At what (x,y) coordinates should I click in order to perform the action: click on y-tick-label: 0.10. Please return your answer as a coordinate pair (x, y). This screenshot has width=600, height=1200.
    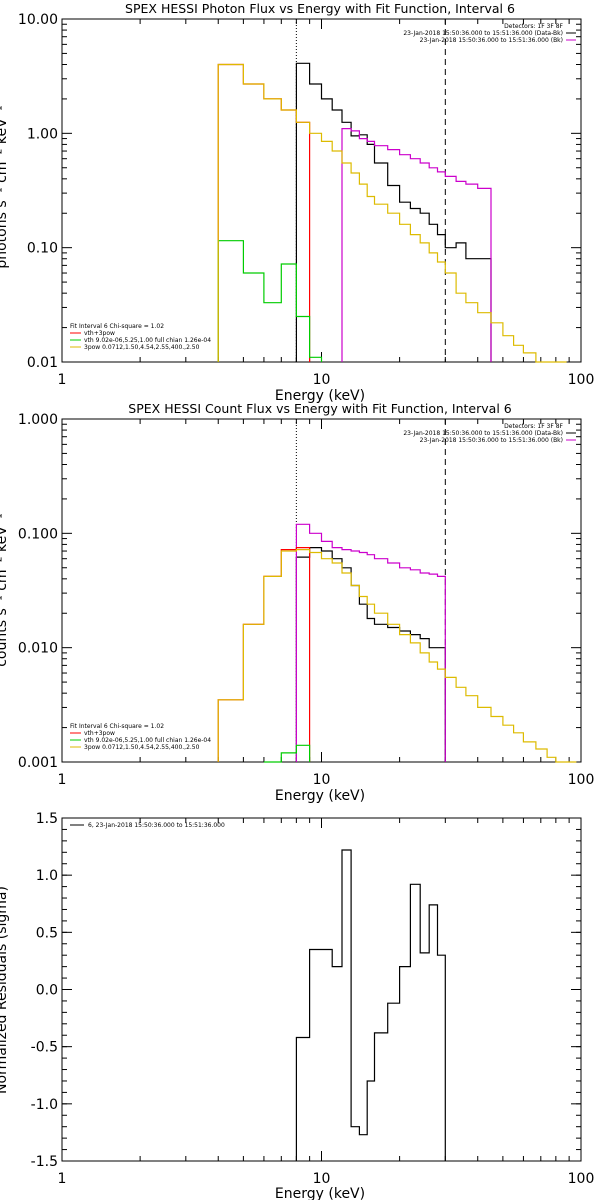
    Looking at the image, I should click on (42, 249).